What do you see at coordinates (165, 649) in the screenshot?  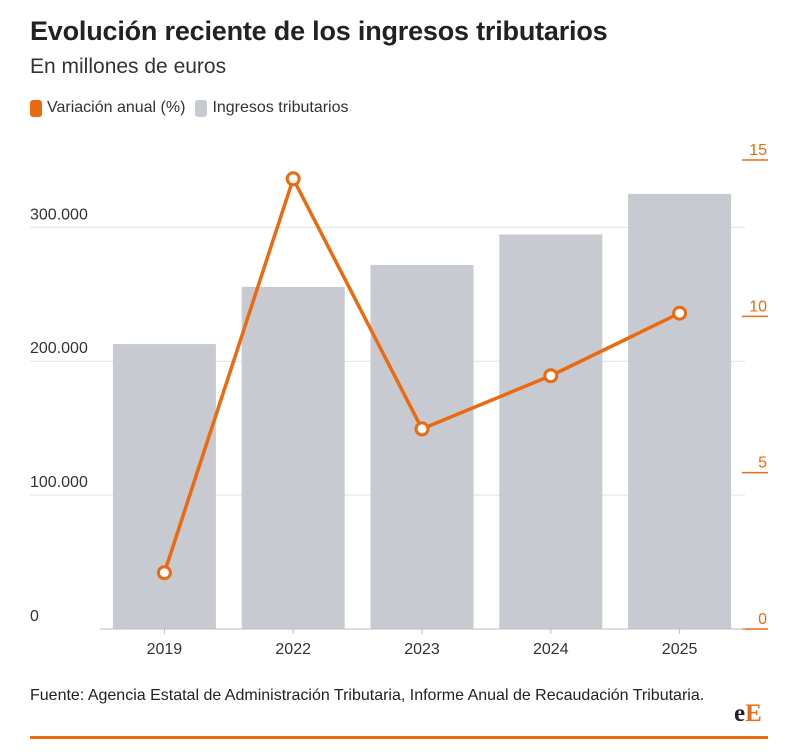 I see `x-tick-label: 2019` at bounding box center [165, 649].